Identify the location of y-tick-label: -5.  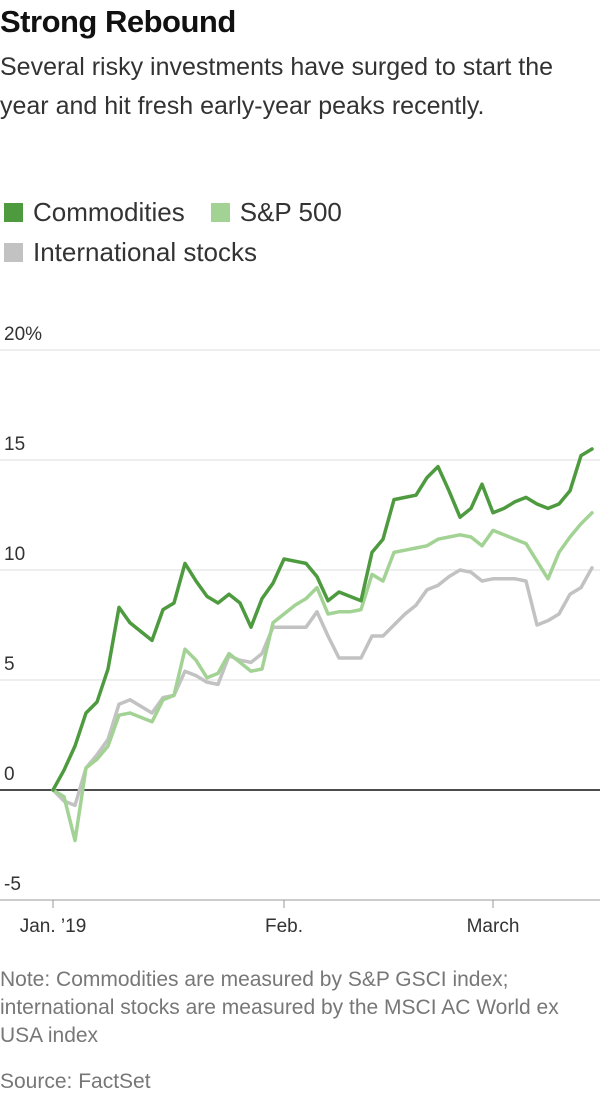
(12, 884).